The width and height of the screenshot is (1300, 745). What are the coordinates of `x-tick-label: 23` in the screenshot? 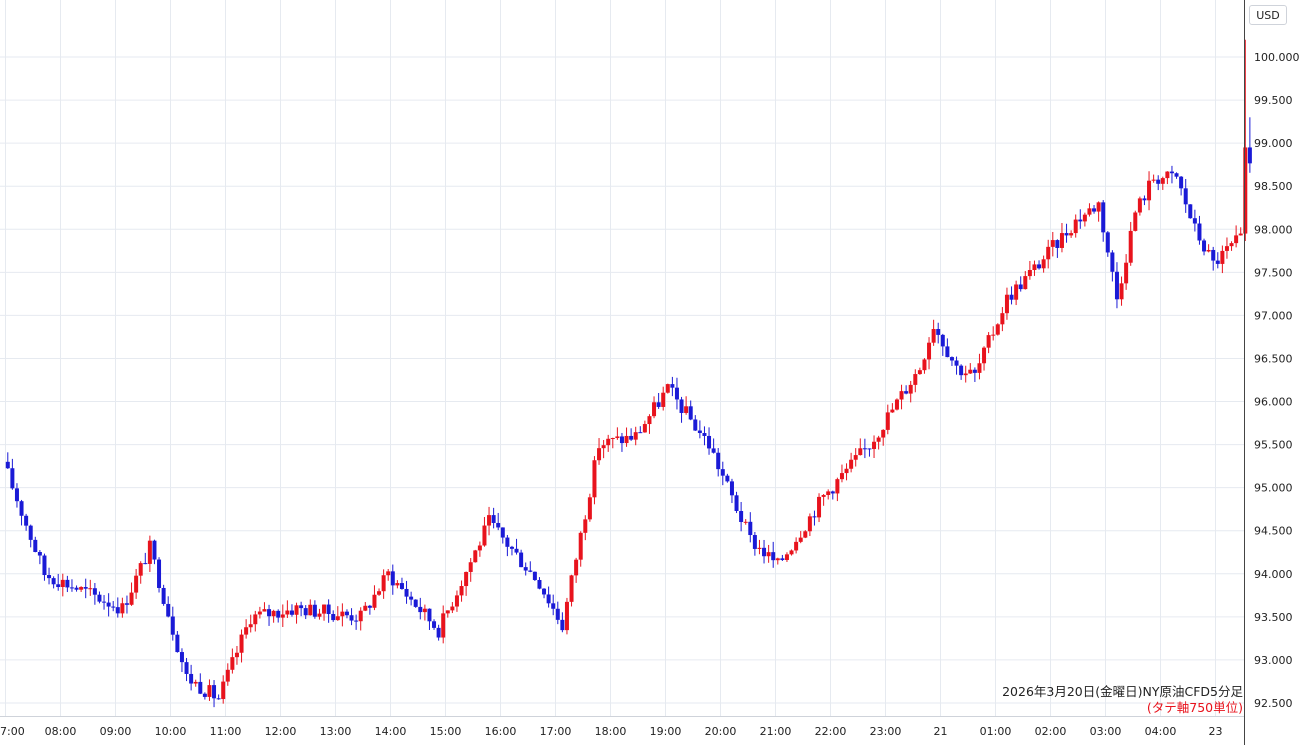 It's located at (1216, 731).